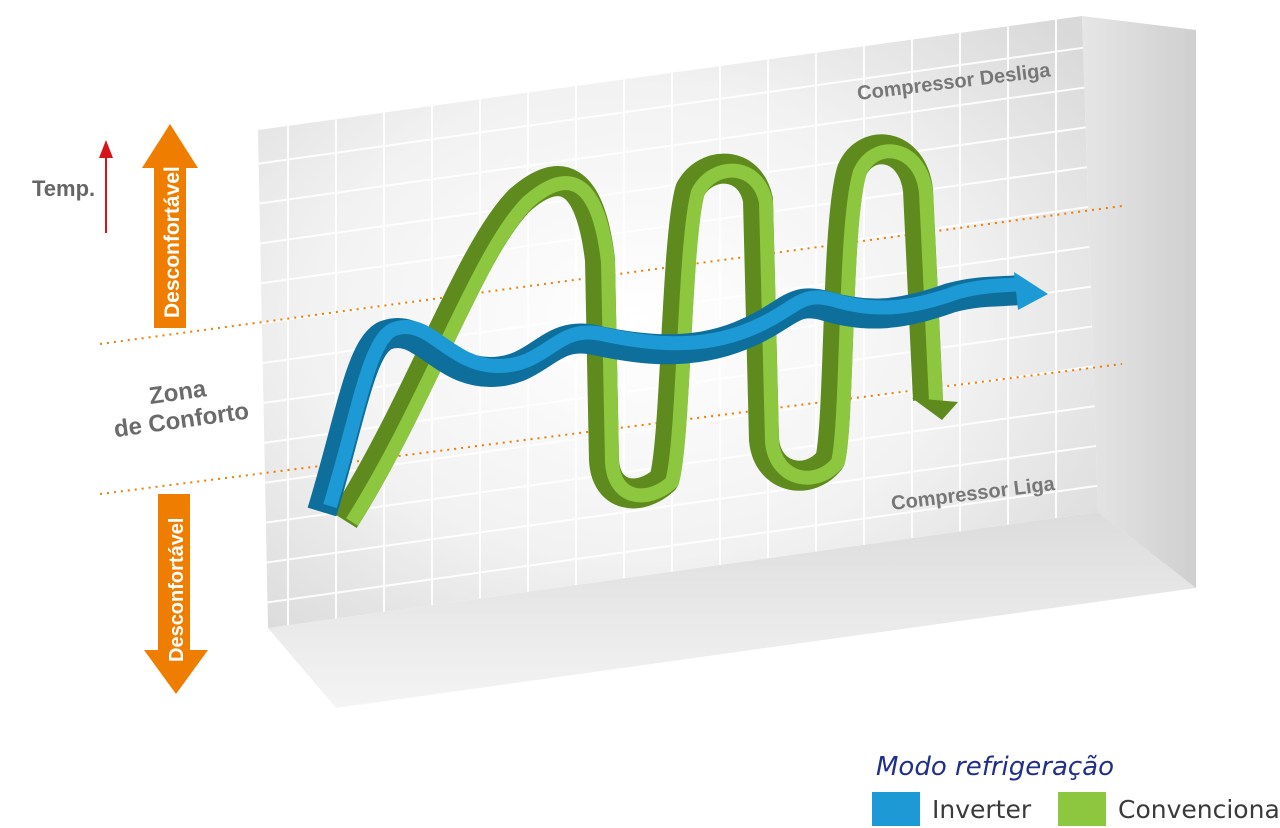 Image resolution: width=1280 pixels, height=828 pixels. Describe the element at coordinates (982, 809) in the screenshot. I see `legend-label-inverter: Inverter` at that location.